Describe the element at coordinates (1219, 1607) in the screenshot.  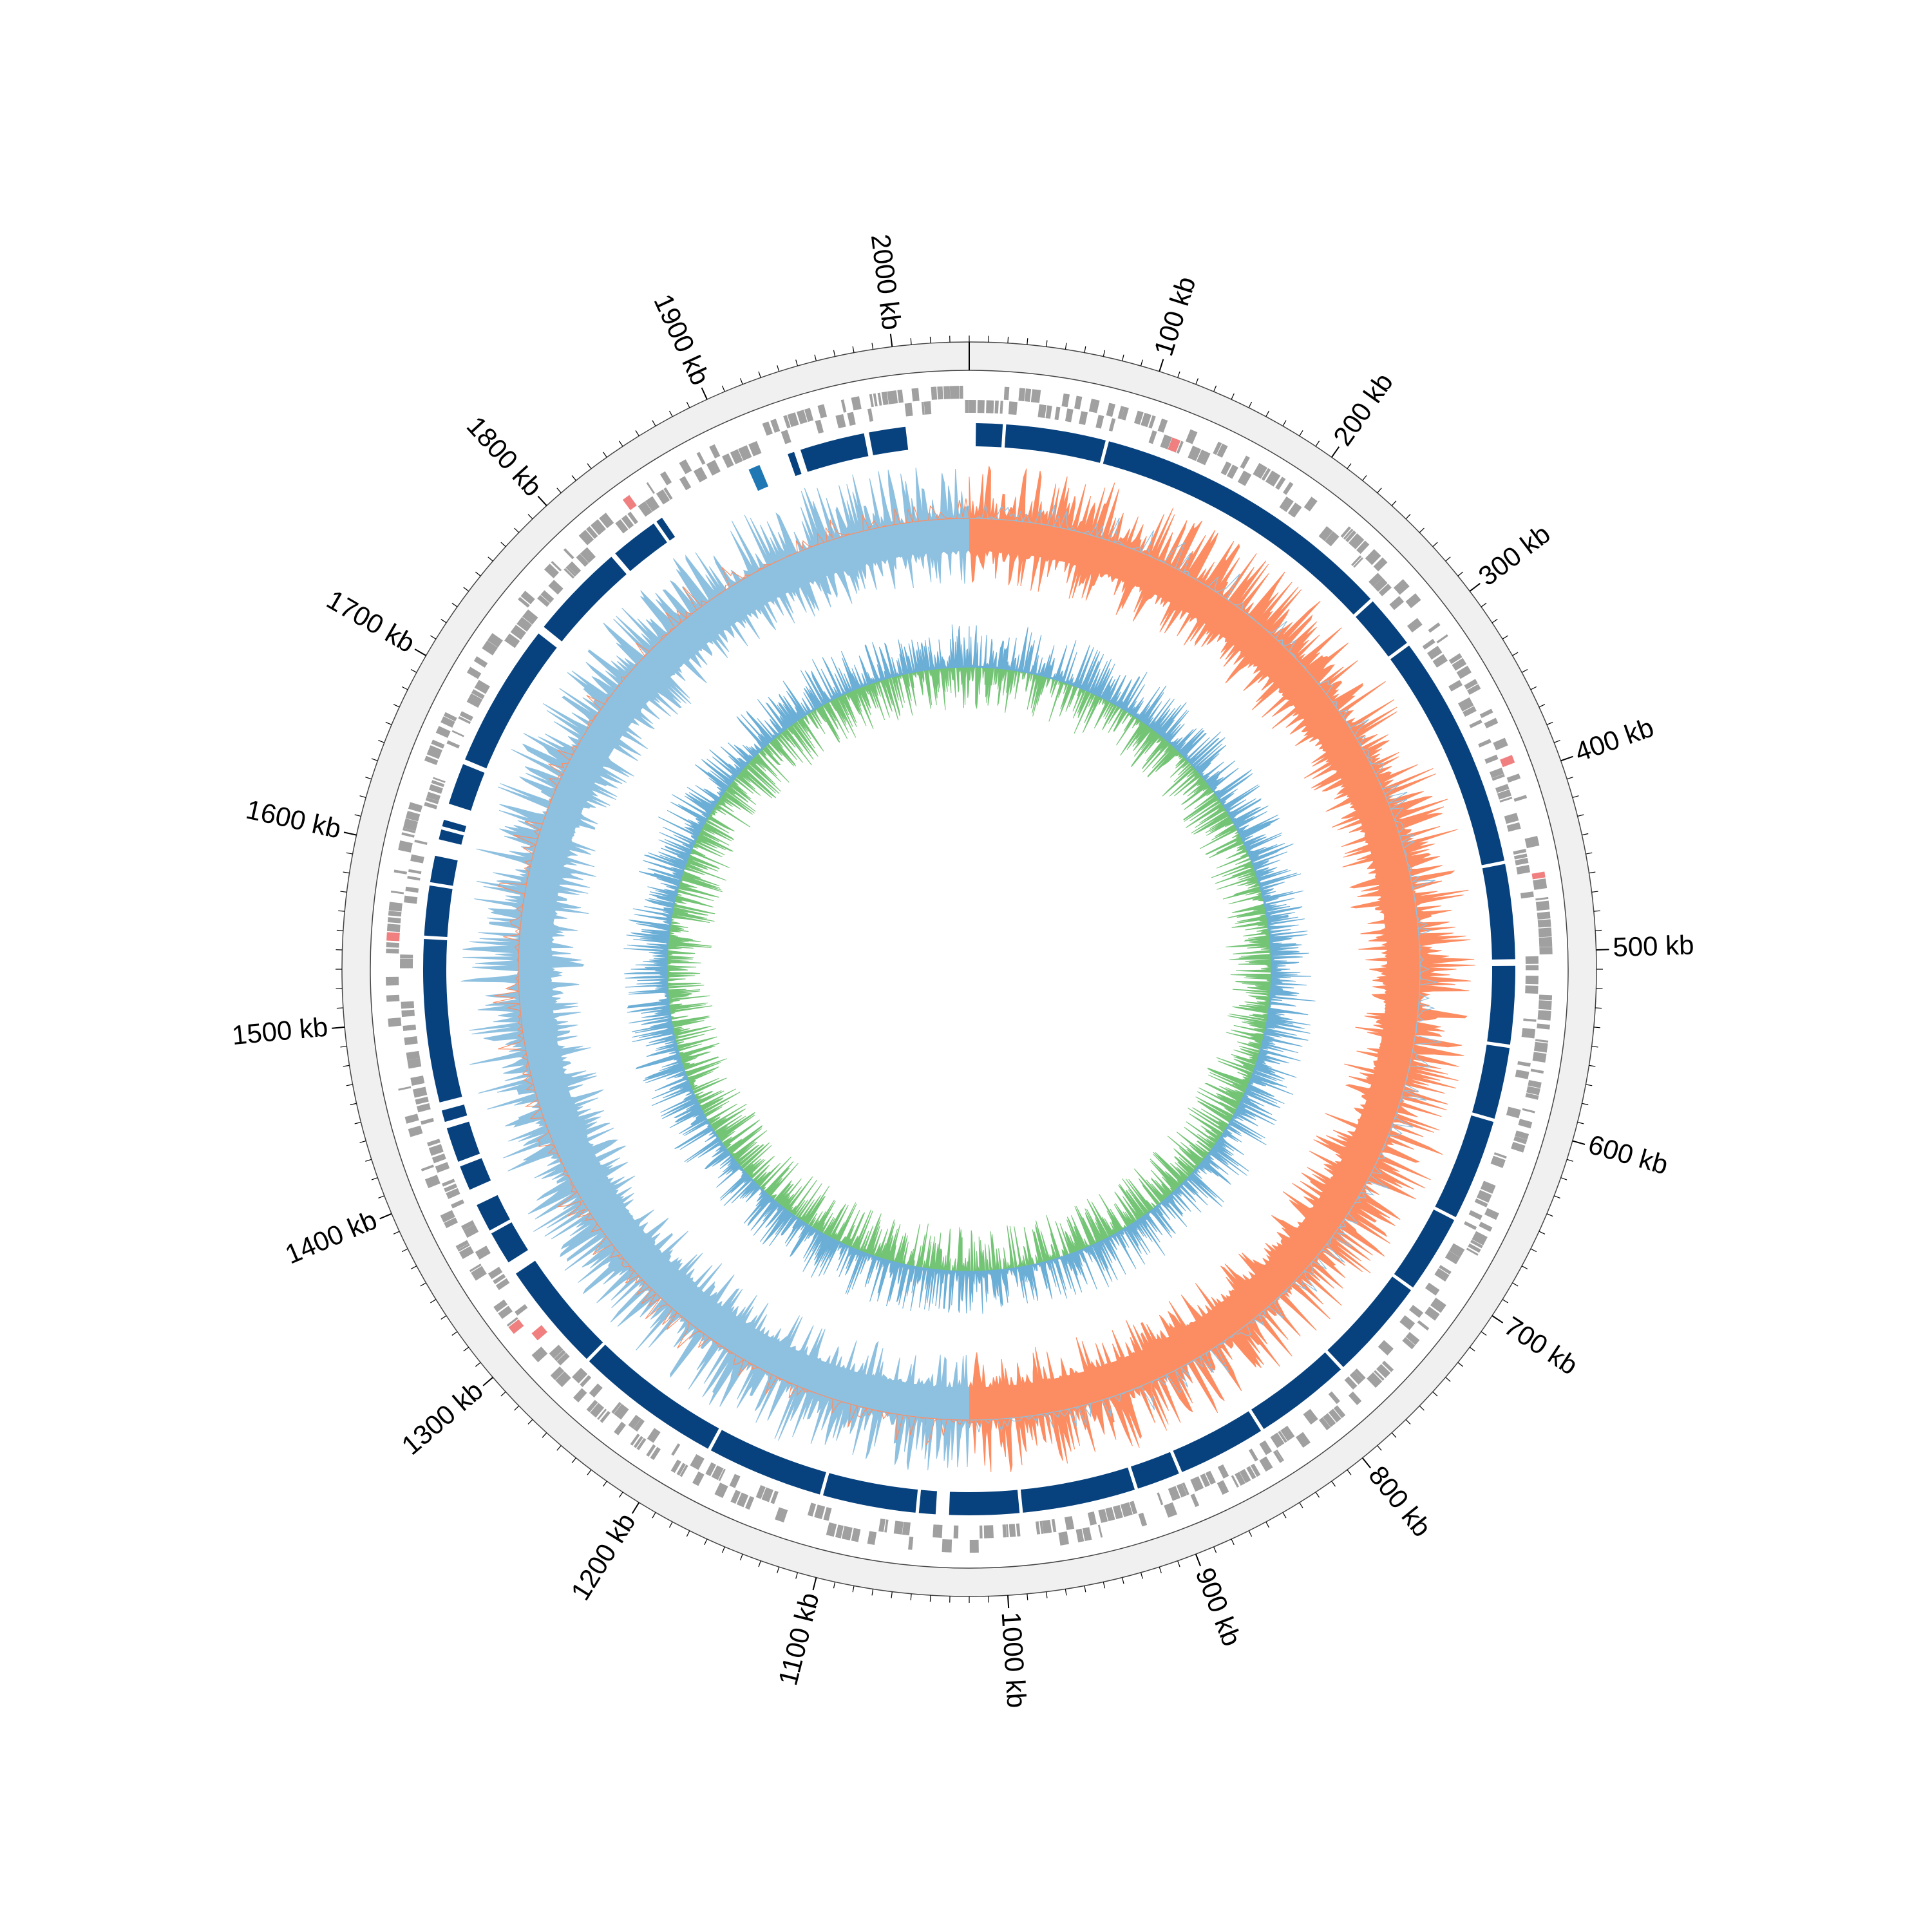
I see `tick-label: 900 kb` at that location.